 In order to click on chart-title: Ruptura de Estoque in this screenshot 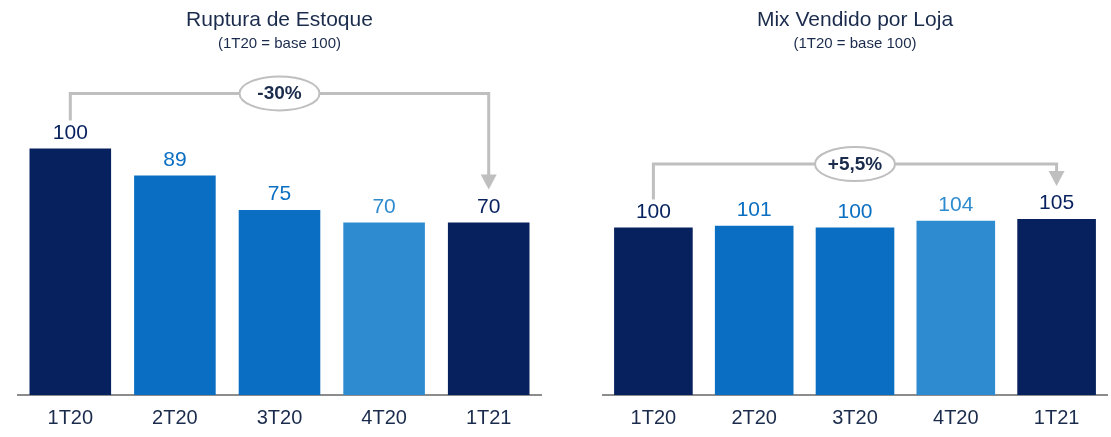, I will do `click(279, 19)`.